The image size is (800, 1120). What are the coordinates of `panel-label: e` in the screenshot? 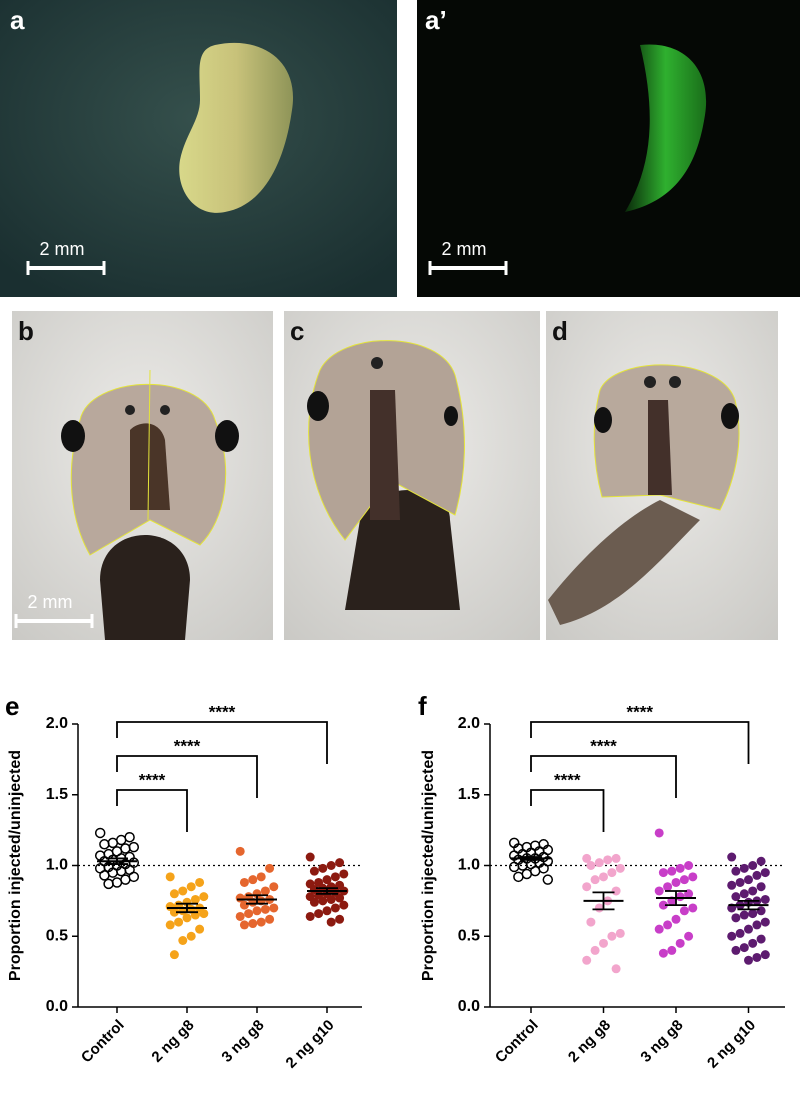 It's located at (12, 706).